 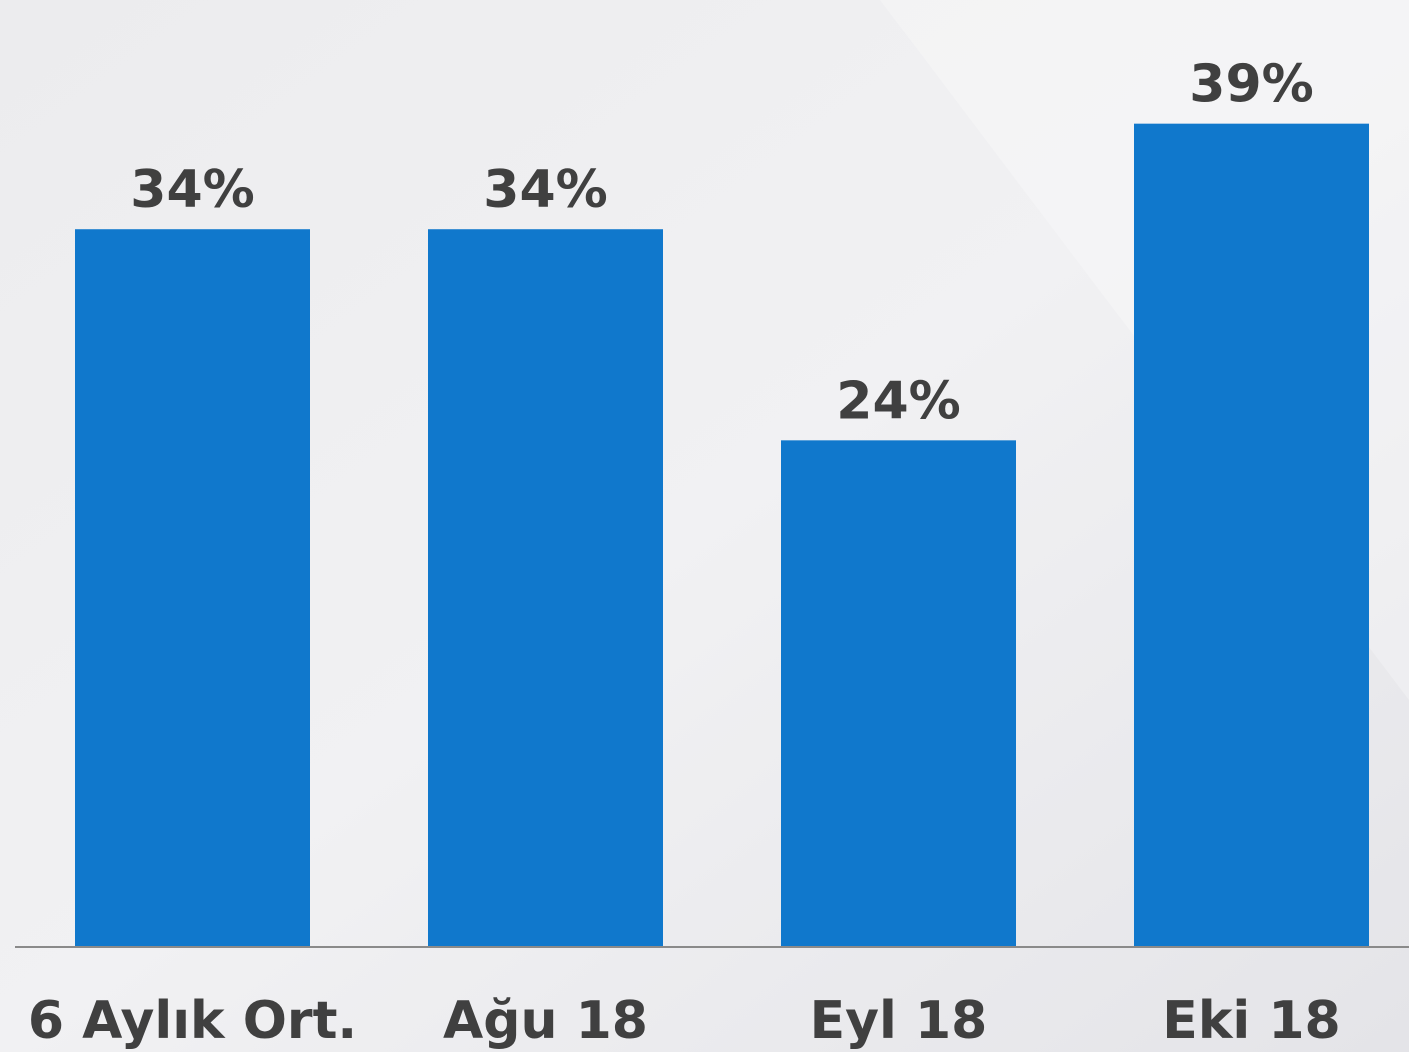 What do you see at coordinates (1251, 85) in the screenshot?
I see `data-label: 39%` at bounding box center [1251, 85].